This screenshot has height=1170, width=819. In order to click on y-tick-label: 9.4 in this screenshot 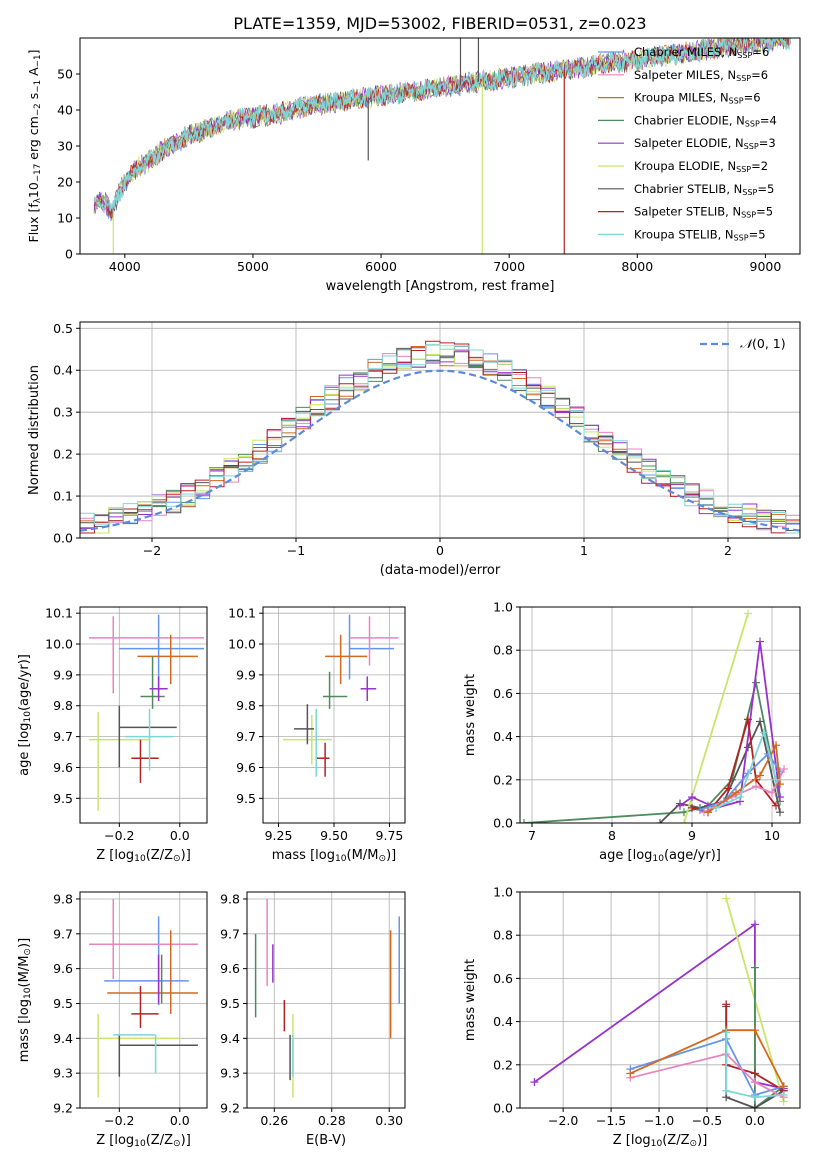, I will do `click(63, 1038)`.